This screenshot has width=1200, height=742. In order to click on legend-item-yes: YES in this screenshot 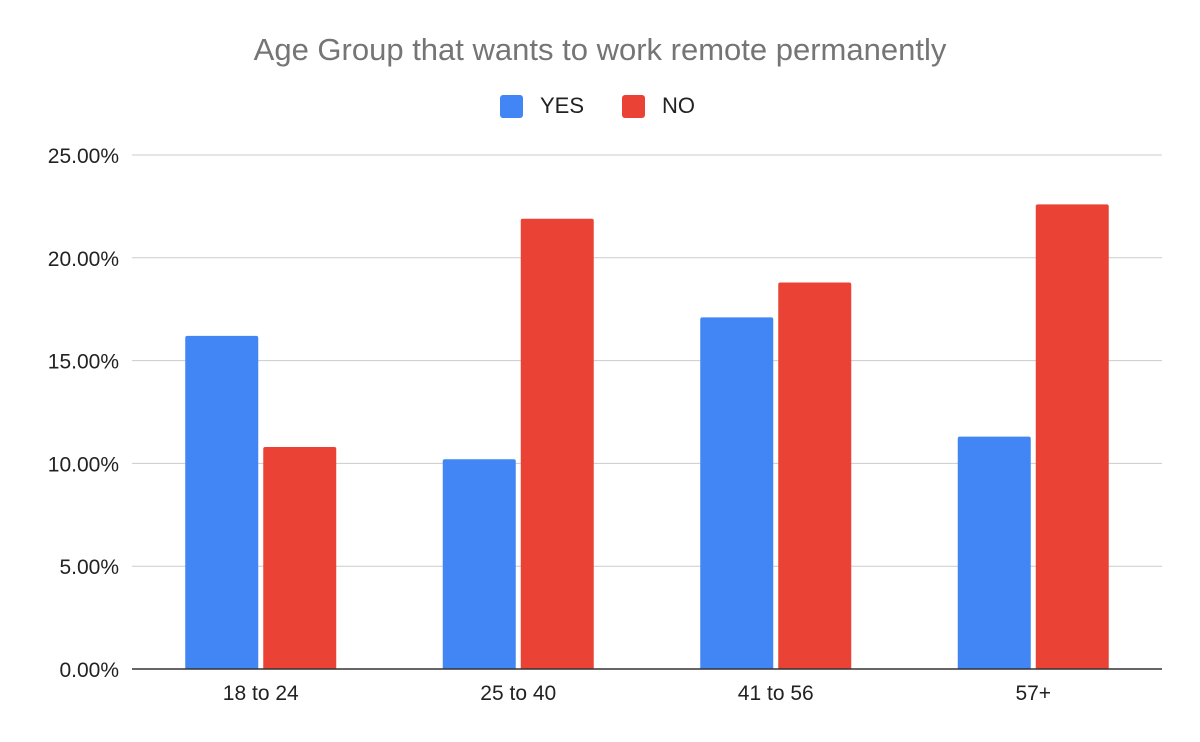, I will do `click(542, 106)`.